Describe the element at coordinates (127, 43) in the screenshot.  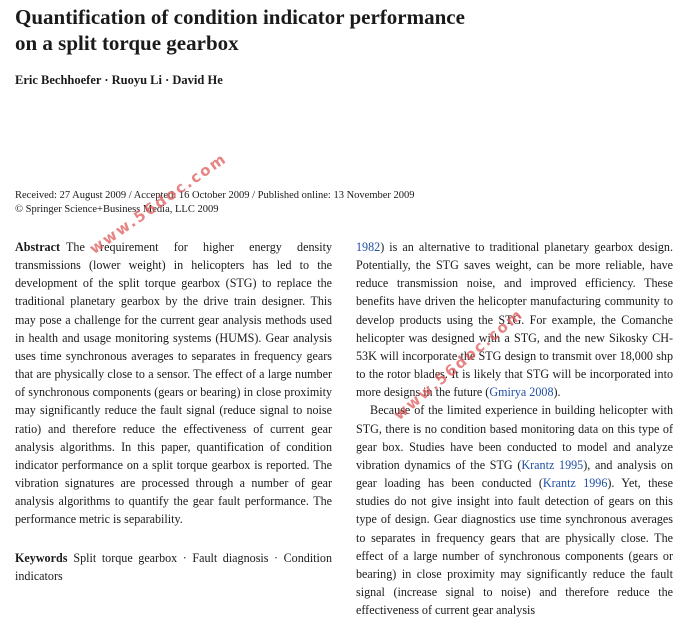
I see `title-line-2: on a split torque gearbox` at that location.